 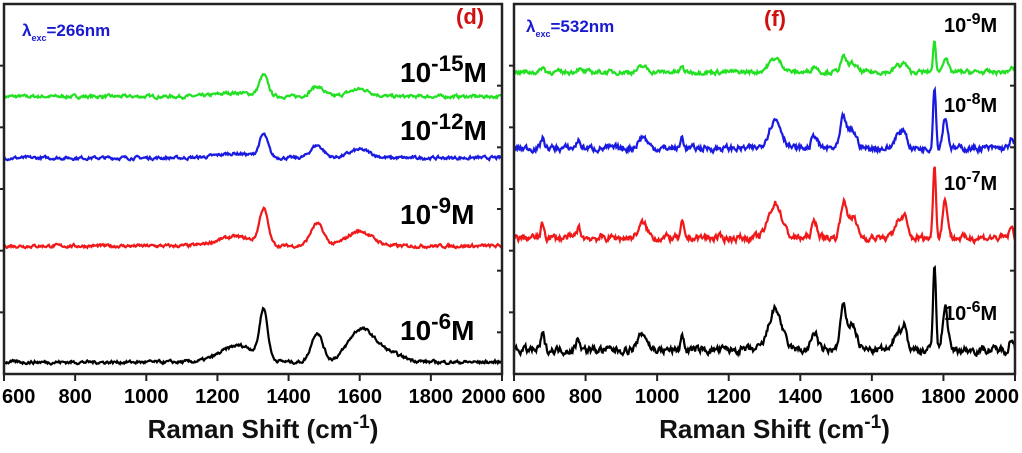 What do you see at coordinates (970, 182) in the screenshot?
I see `series-label-10-7M: 10-7M` at bounding box center [970, 182].